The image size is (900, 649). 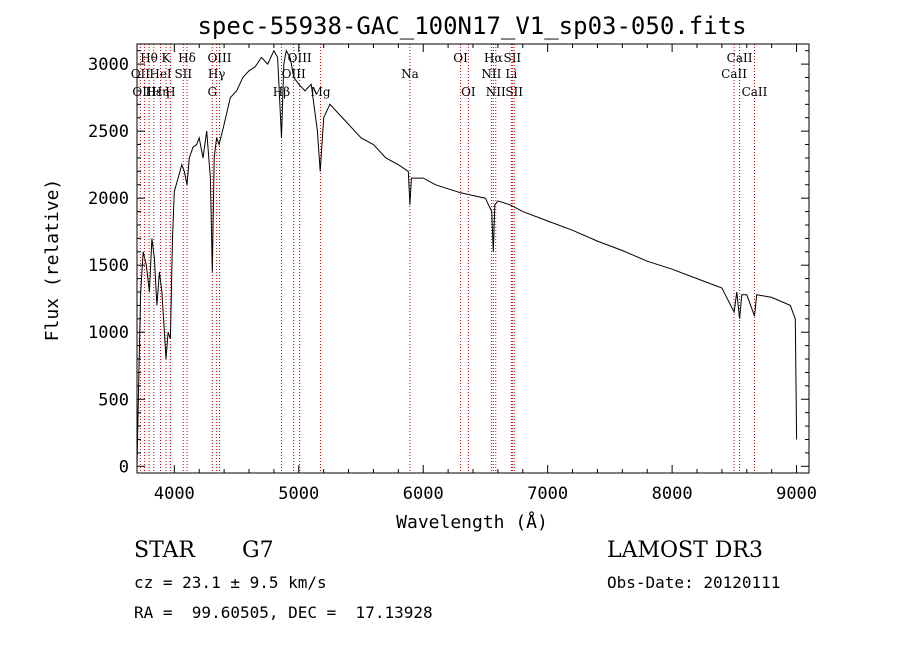 What do you see at coordinates (141, 74) in the screenshot?
I see `line-label: OII` at bounding box center [141, 74].